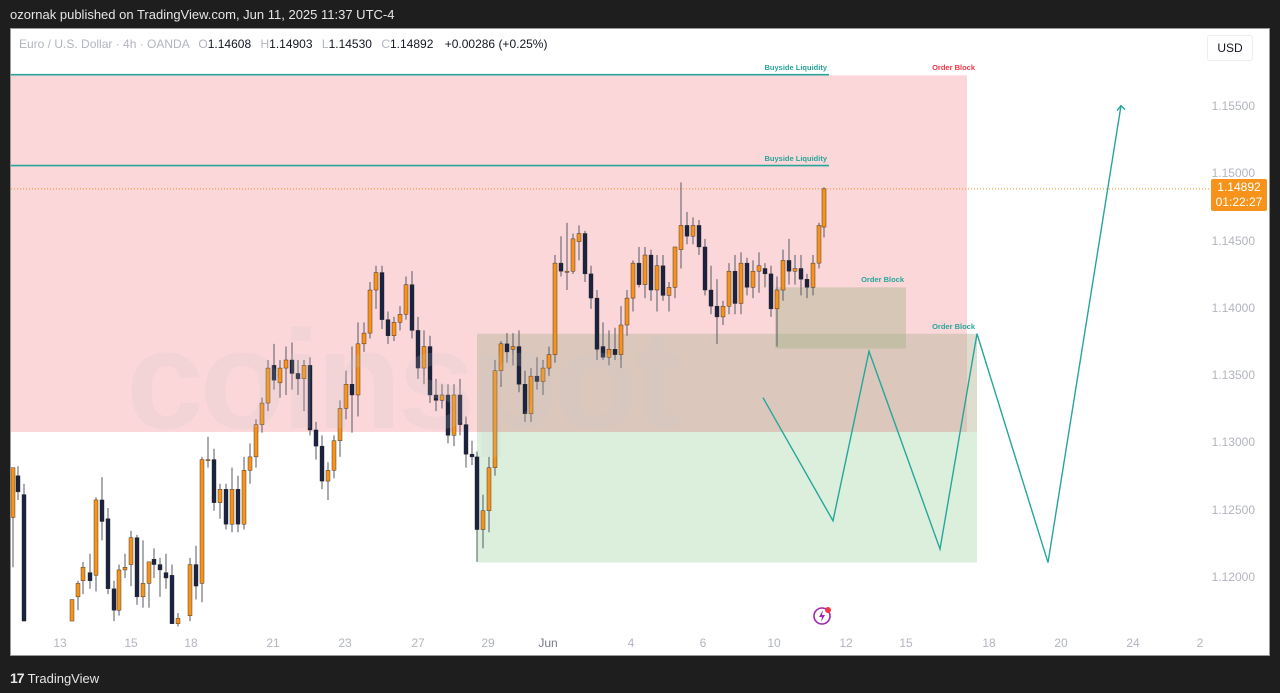  What do you see at coordinates (418, 643) in the screenshot?
I see `time-axis-label: 27` at bounding box center [418, 643].